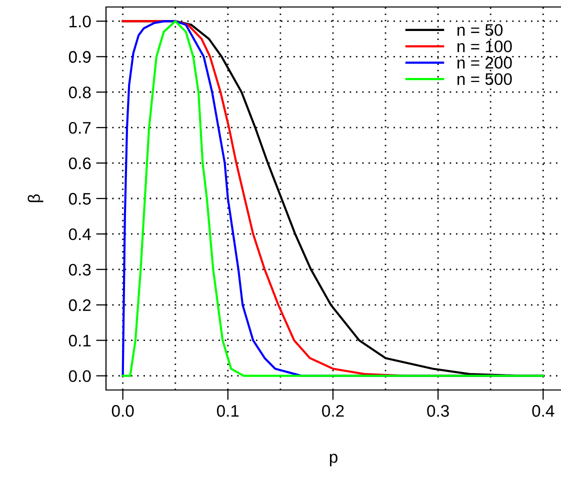  Describe the element at coordinates (79, 376) in the screenshot. I see `y-tick-label: 0.0` at that location.